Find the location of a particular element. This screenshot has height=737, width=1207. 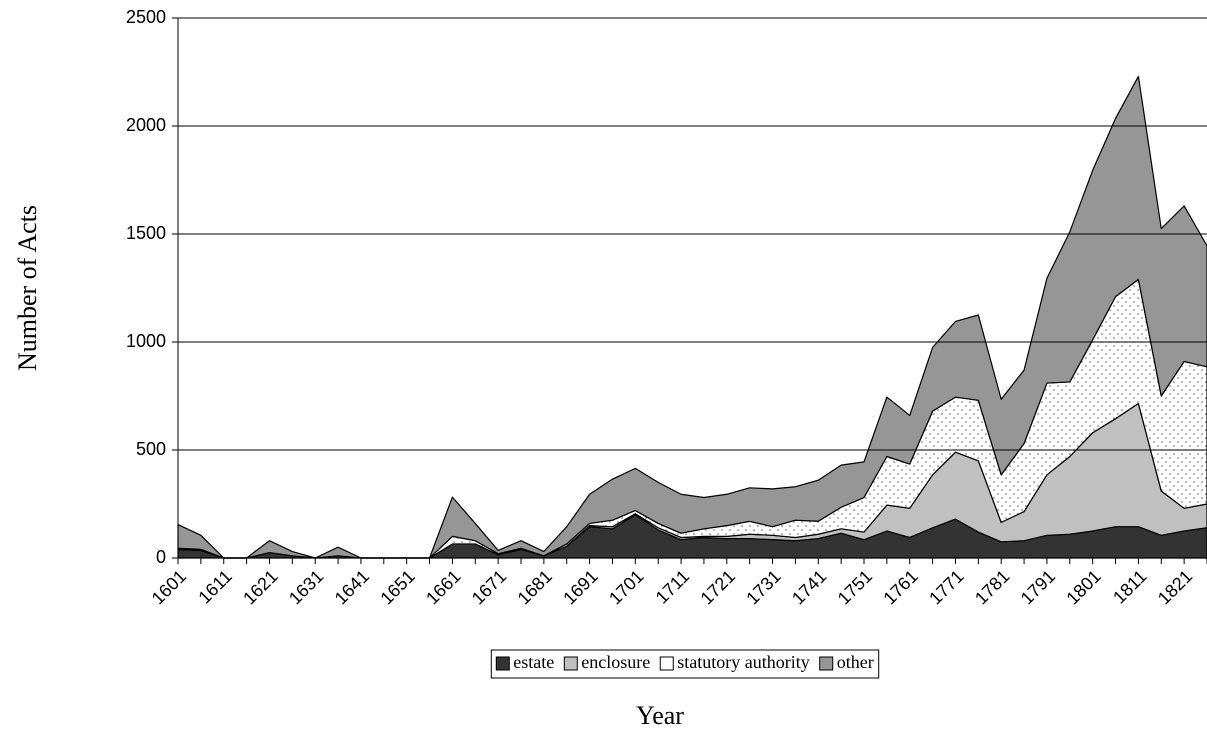

x-tick-label: 1671 is located at coordinates (489, 587).